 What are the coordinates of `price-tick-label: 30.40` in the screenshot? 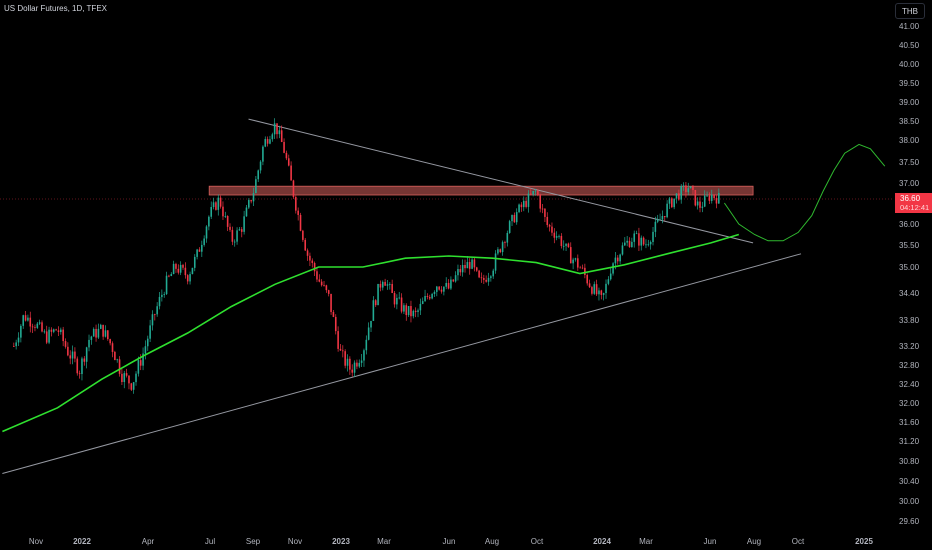 It's located at (909, 481).